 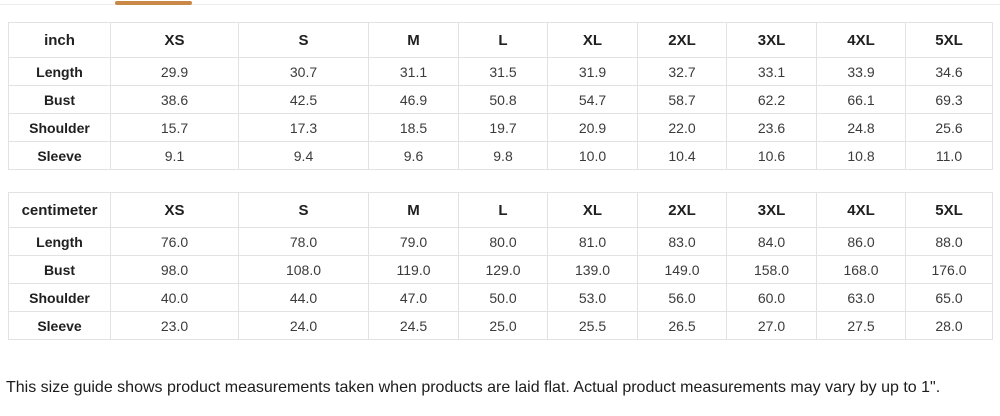 I want to click on measurement-label-cell: Sleeve, so click(x=59, y=155).